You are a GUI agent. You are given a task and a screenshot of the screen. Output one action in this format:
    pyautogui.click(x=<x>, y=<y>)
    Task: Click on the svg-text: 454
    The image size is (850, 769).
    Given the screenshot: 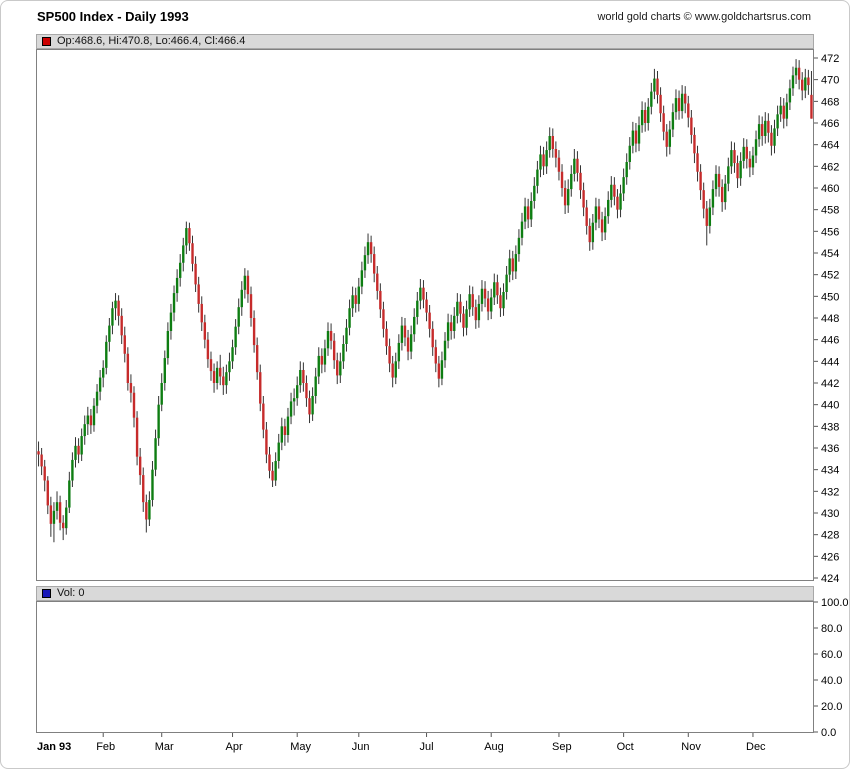 What is the action you would take?
    pyautogui.click(x=830, y=254)
    